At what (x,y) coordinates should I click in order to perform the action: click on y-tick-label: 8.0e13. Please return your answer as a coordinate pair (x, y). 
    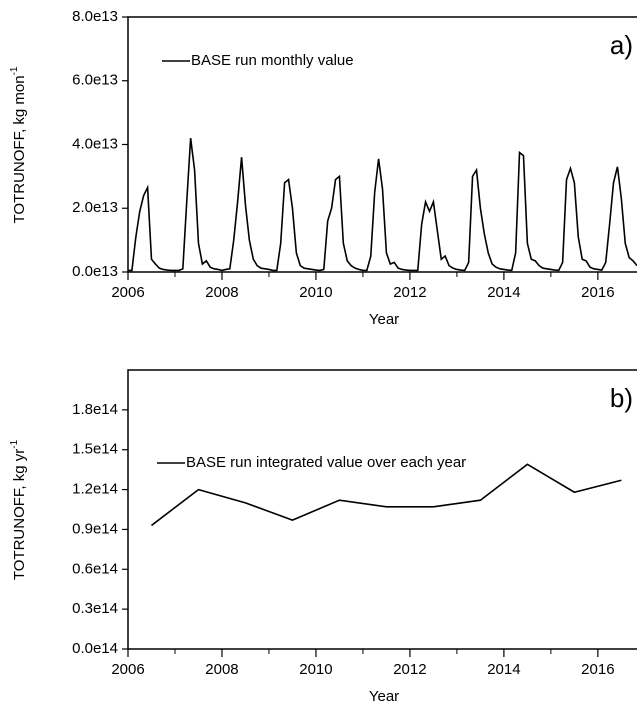
    Looking at the image, I should click on (95, 16).